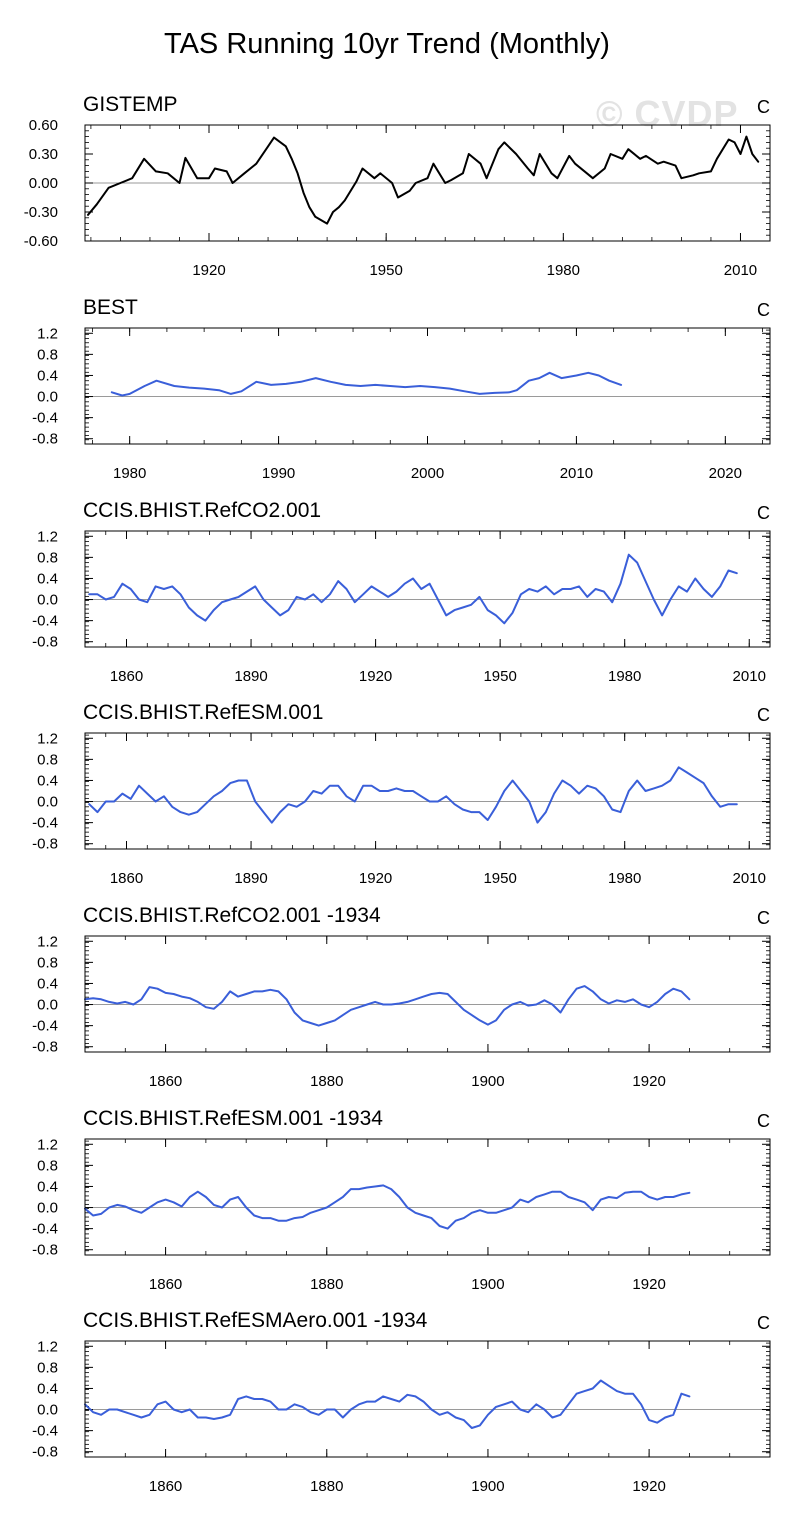  Describe the element at coordinates (43, 154) in the screenshot. I see `y-tick-label: 0.30` at that location.